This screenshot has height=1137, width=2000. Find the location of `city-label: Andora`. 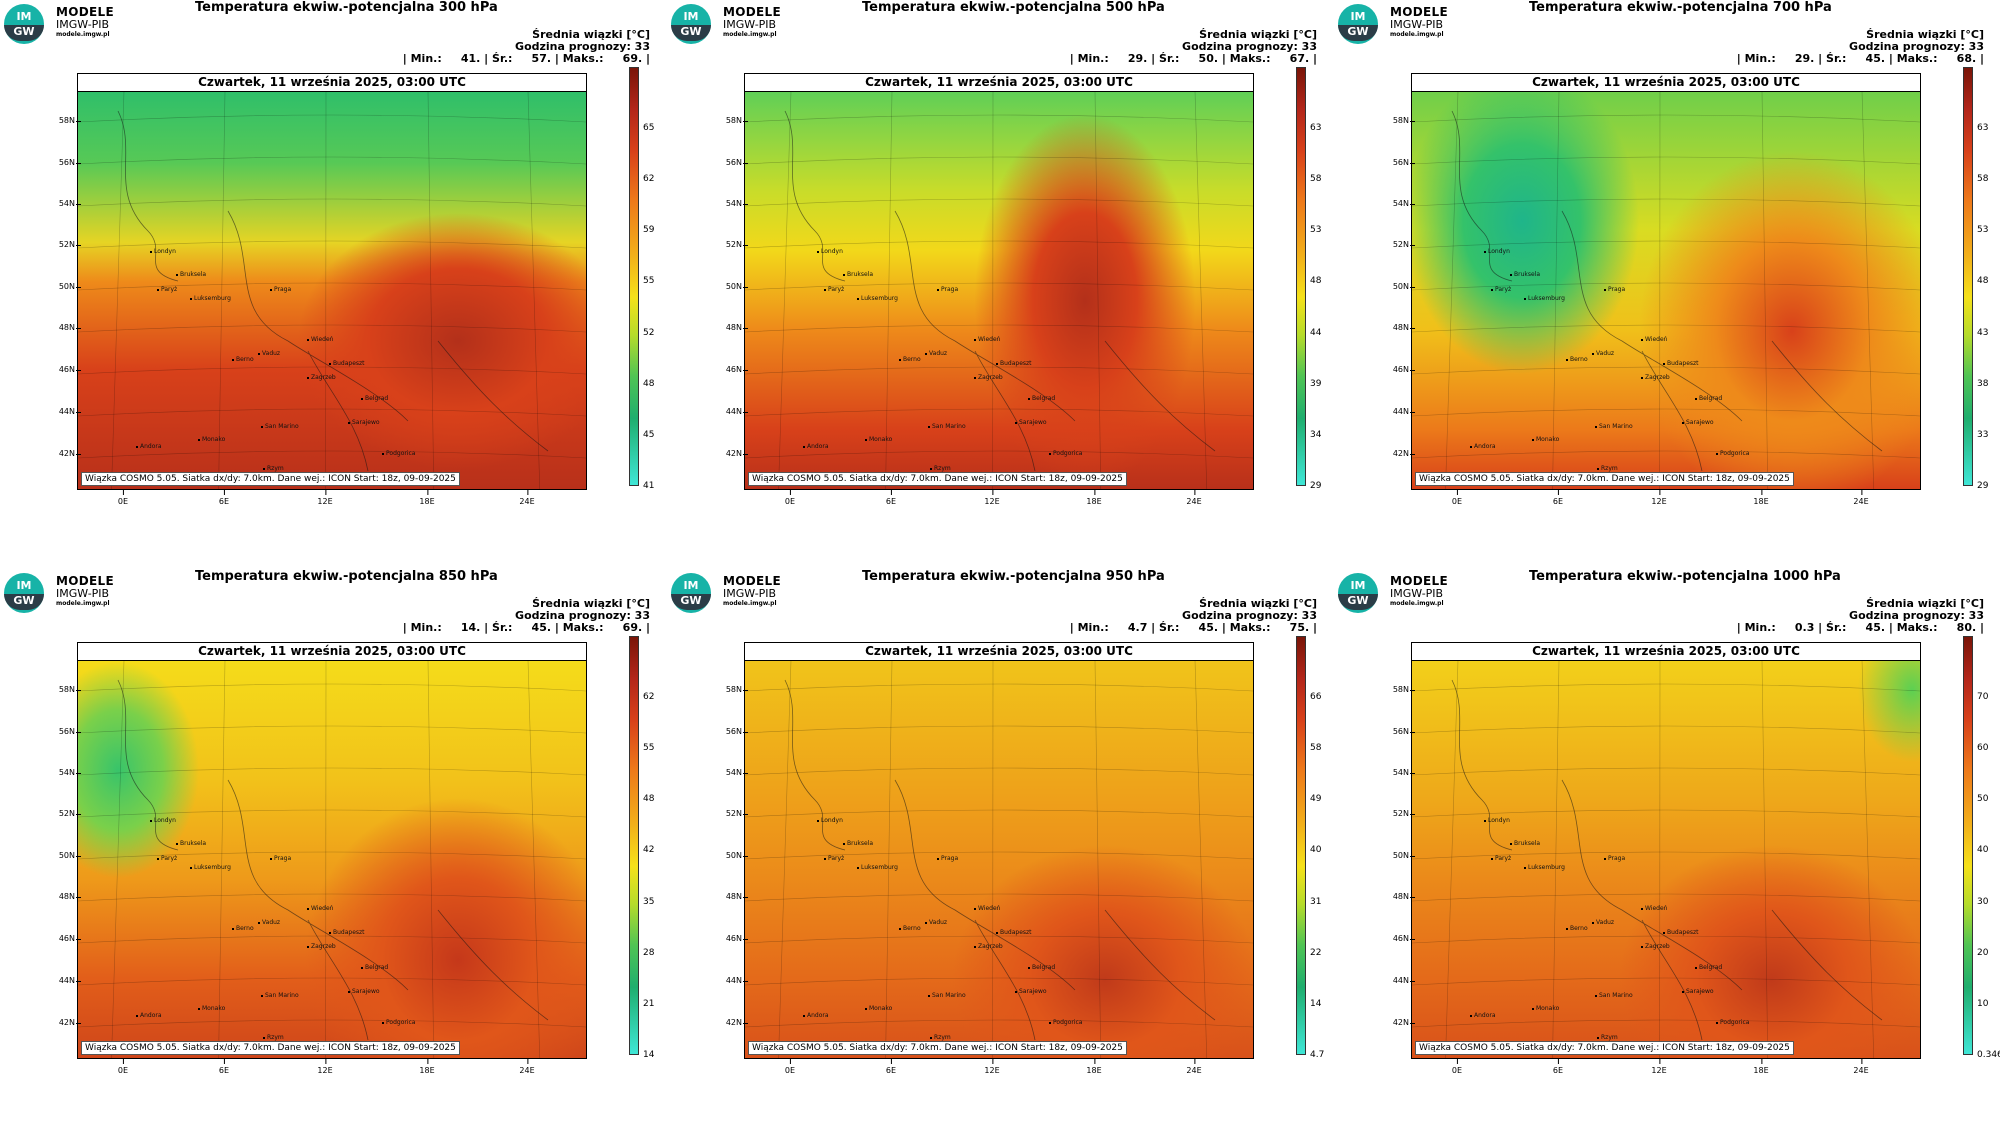

city-label: Andora is located at coordinates (816, 446).